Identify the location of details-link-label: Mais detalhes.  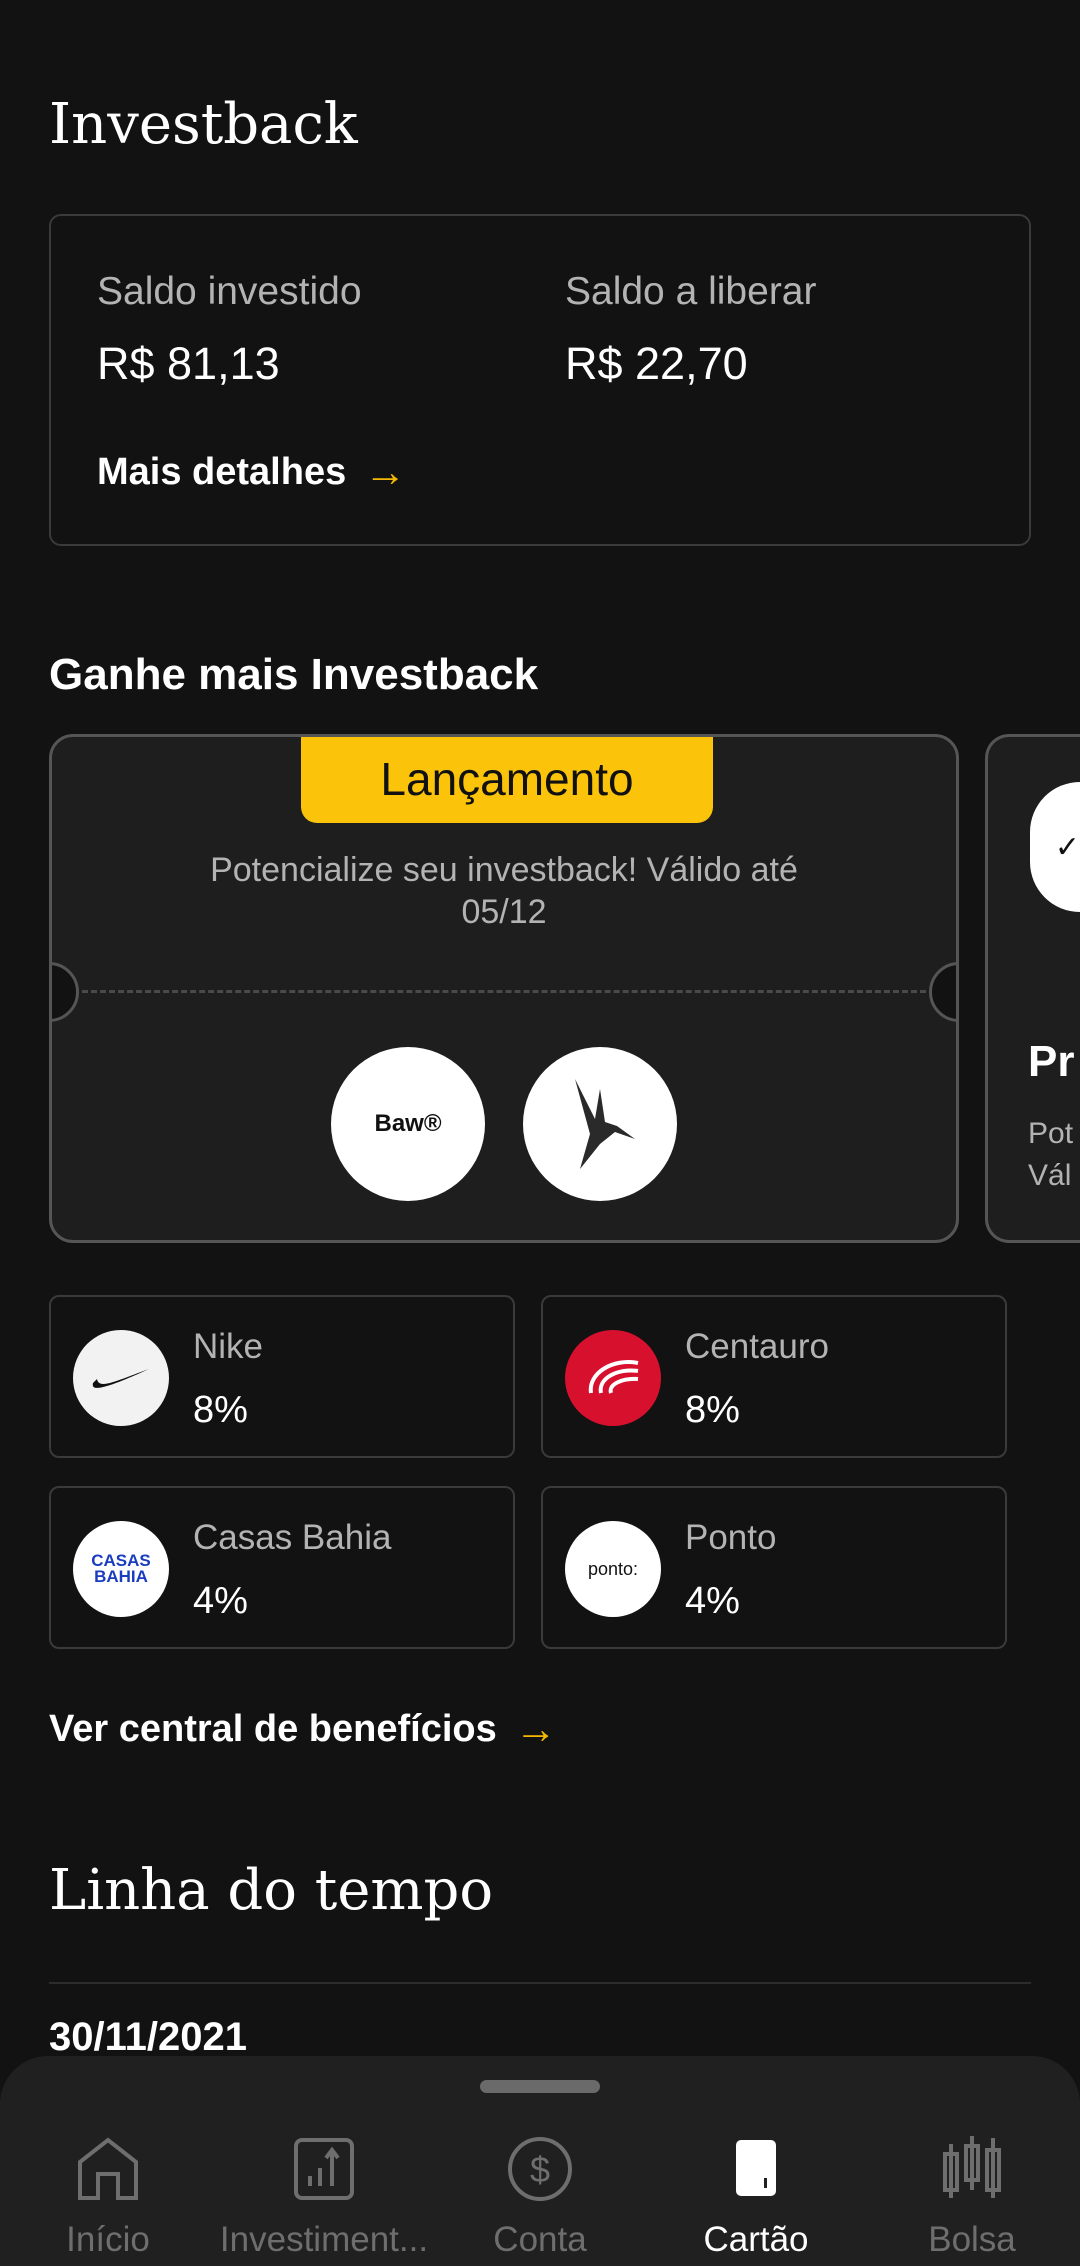
(222, 471).